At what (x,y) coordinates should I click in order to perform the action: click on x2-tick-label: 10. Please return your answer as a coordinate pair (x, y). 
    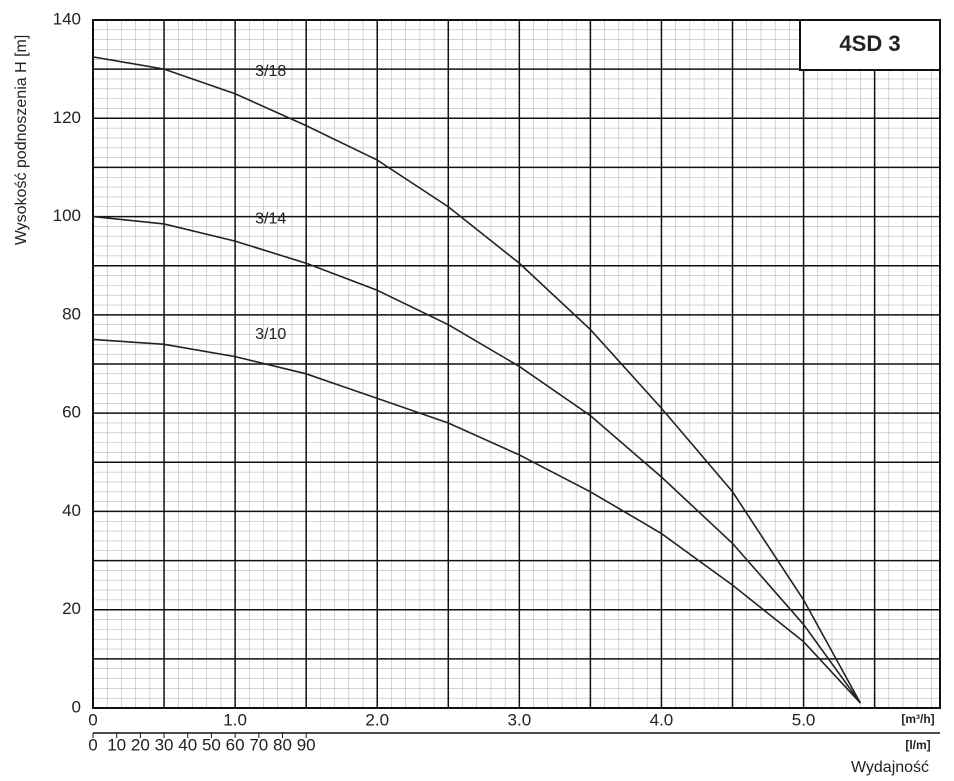
    Looking at the image, I should click on (116, 744).